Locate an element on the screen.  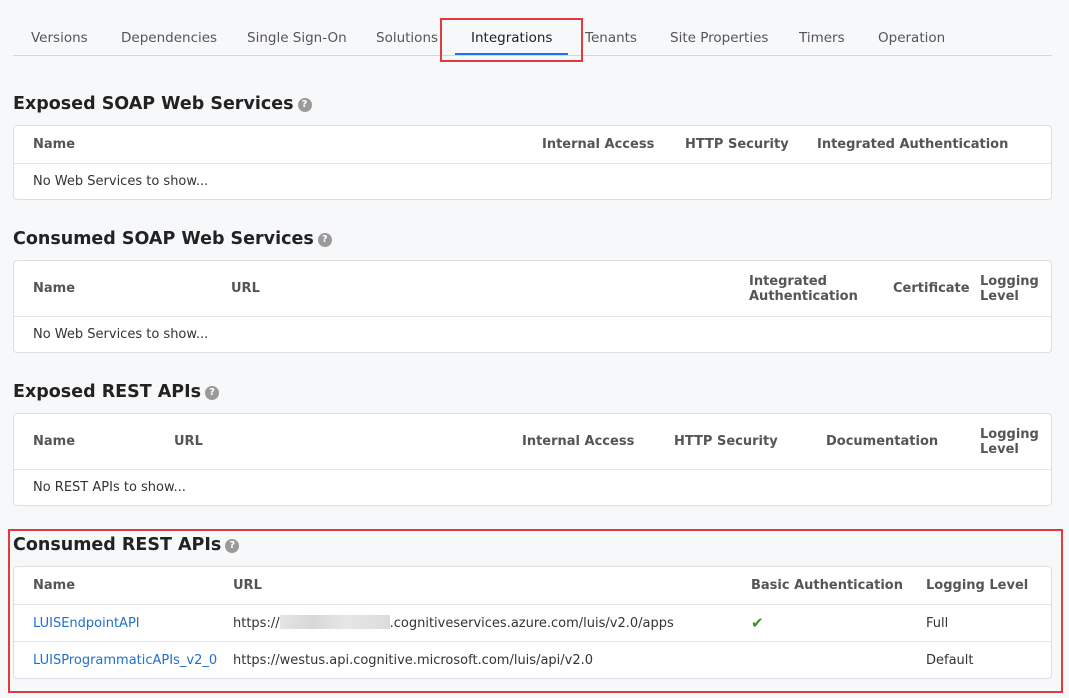
tab-integrations: Integrations is located at coordinates (511, 42).